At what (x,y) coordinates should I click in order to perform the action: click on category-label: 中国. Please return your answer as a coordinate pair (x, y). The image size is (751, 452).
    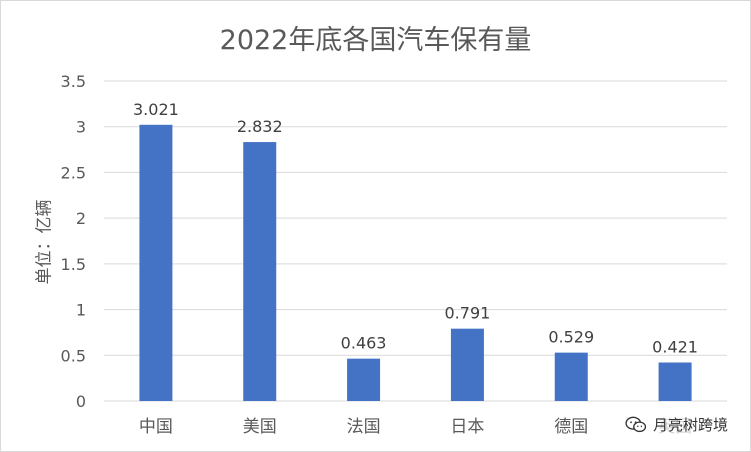
    Looking at the image, I should click on (156, 427).